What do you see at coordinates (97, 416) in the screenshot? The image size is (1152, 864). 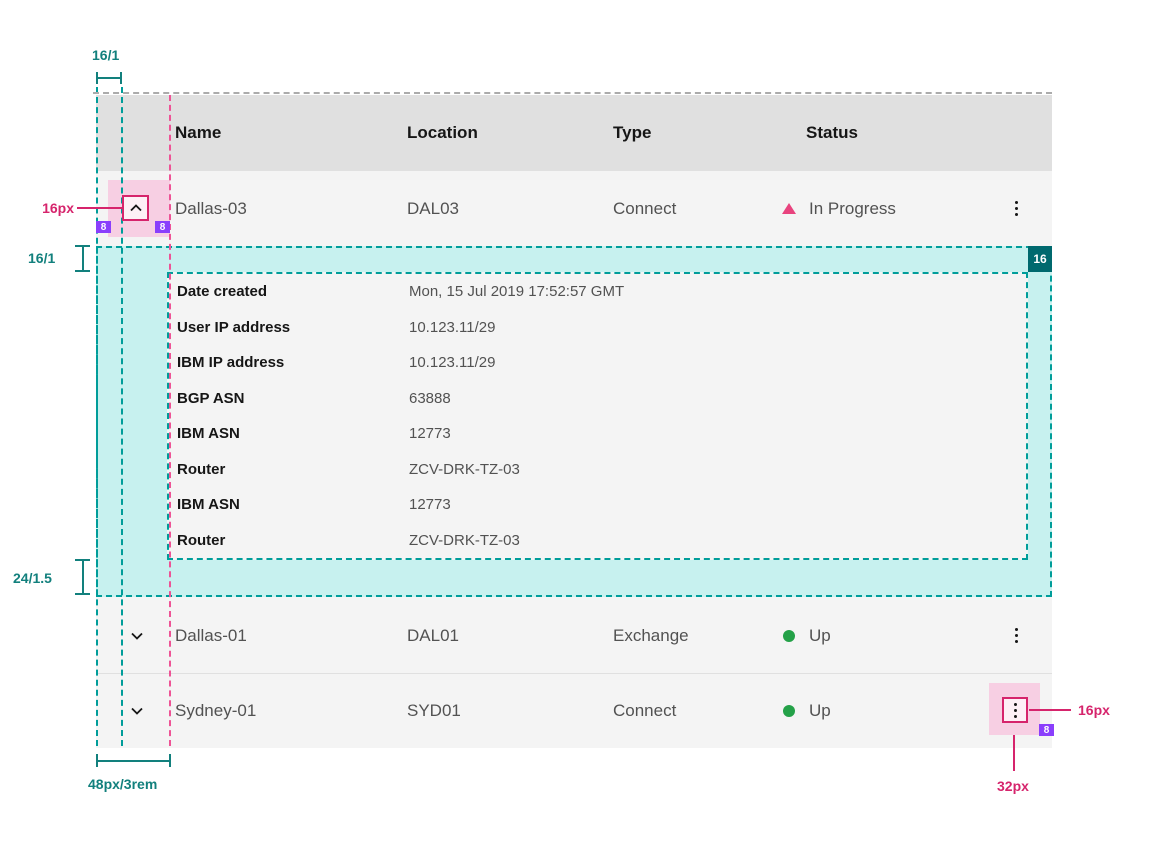 I see `vertical-guide-teal-left` at bounding box center [97, 416].